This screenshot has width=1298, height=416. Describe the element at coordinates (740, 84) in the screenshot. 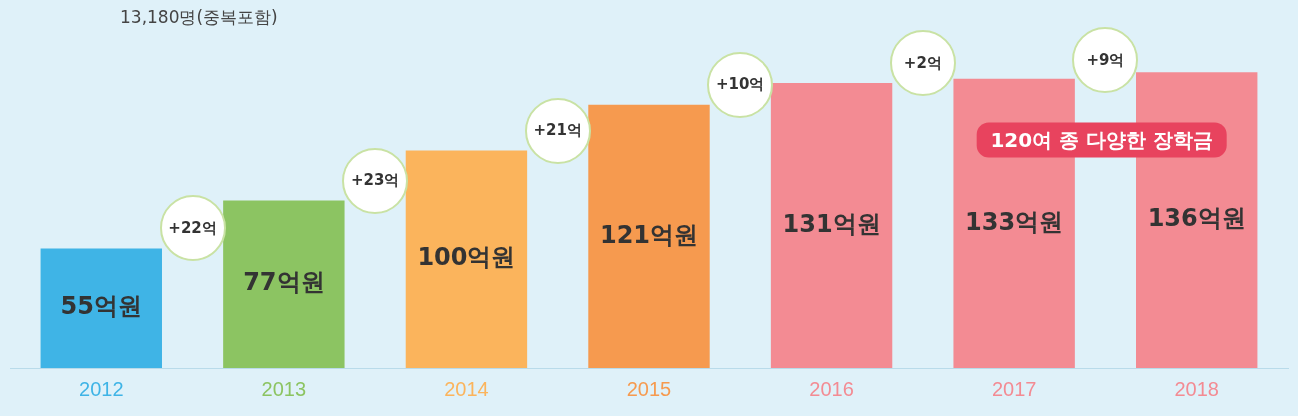

I see `pin-marker: +10억` at that location.